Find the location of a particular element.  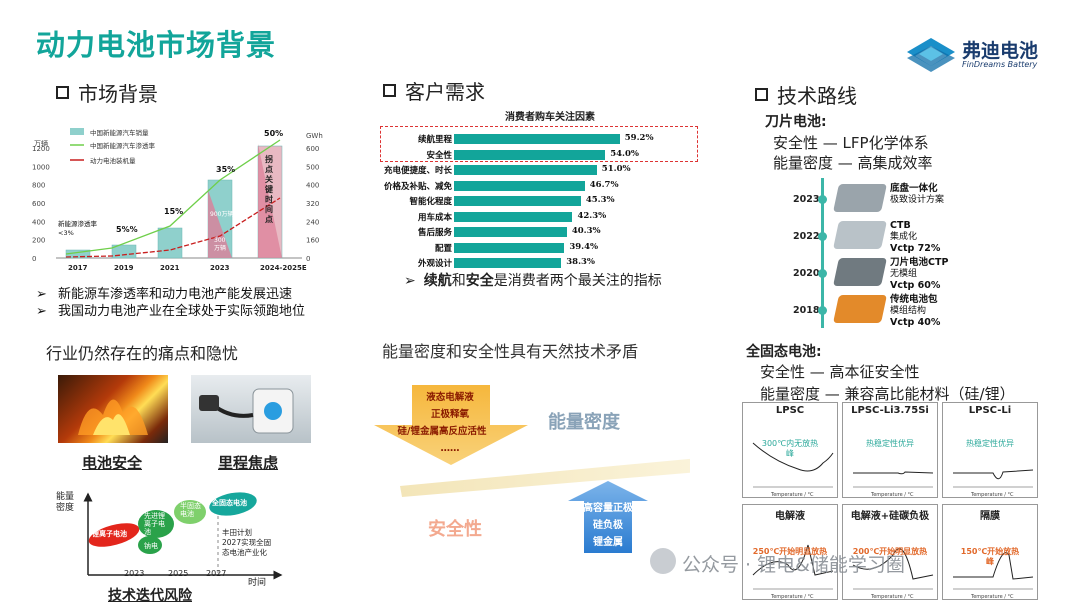

timeline-year: 2020 is located at coordinates (806, 273).